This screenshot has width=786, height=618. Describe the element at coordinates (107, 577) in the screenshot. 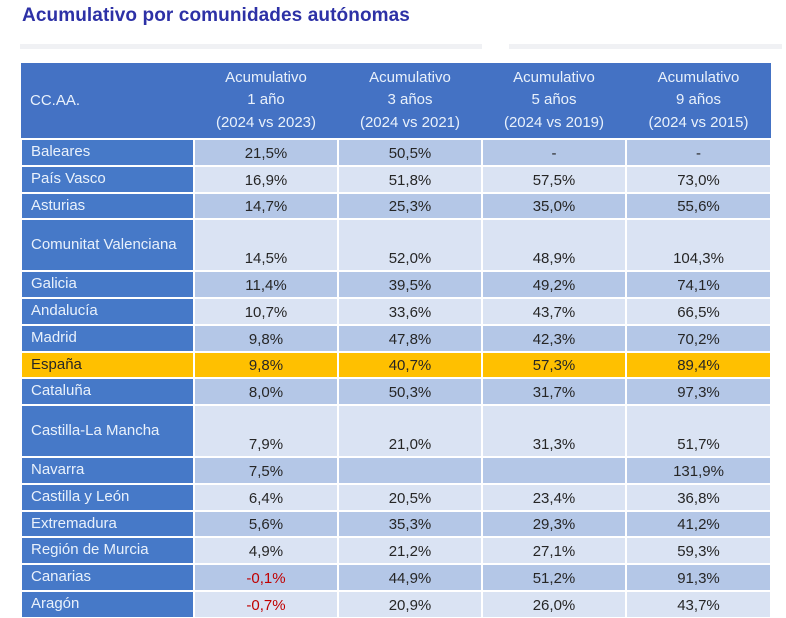

I see `row-header: Canarias` at that location.